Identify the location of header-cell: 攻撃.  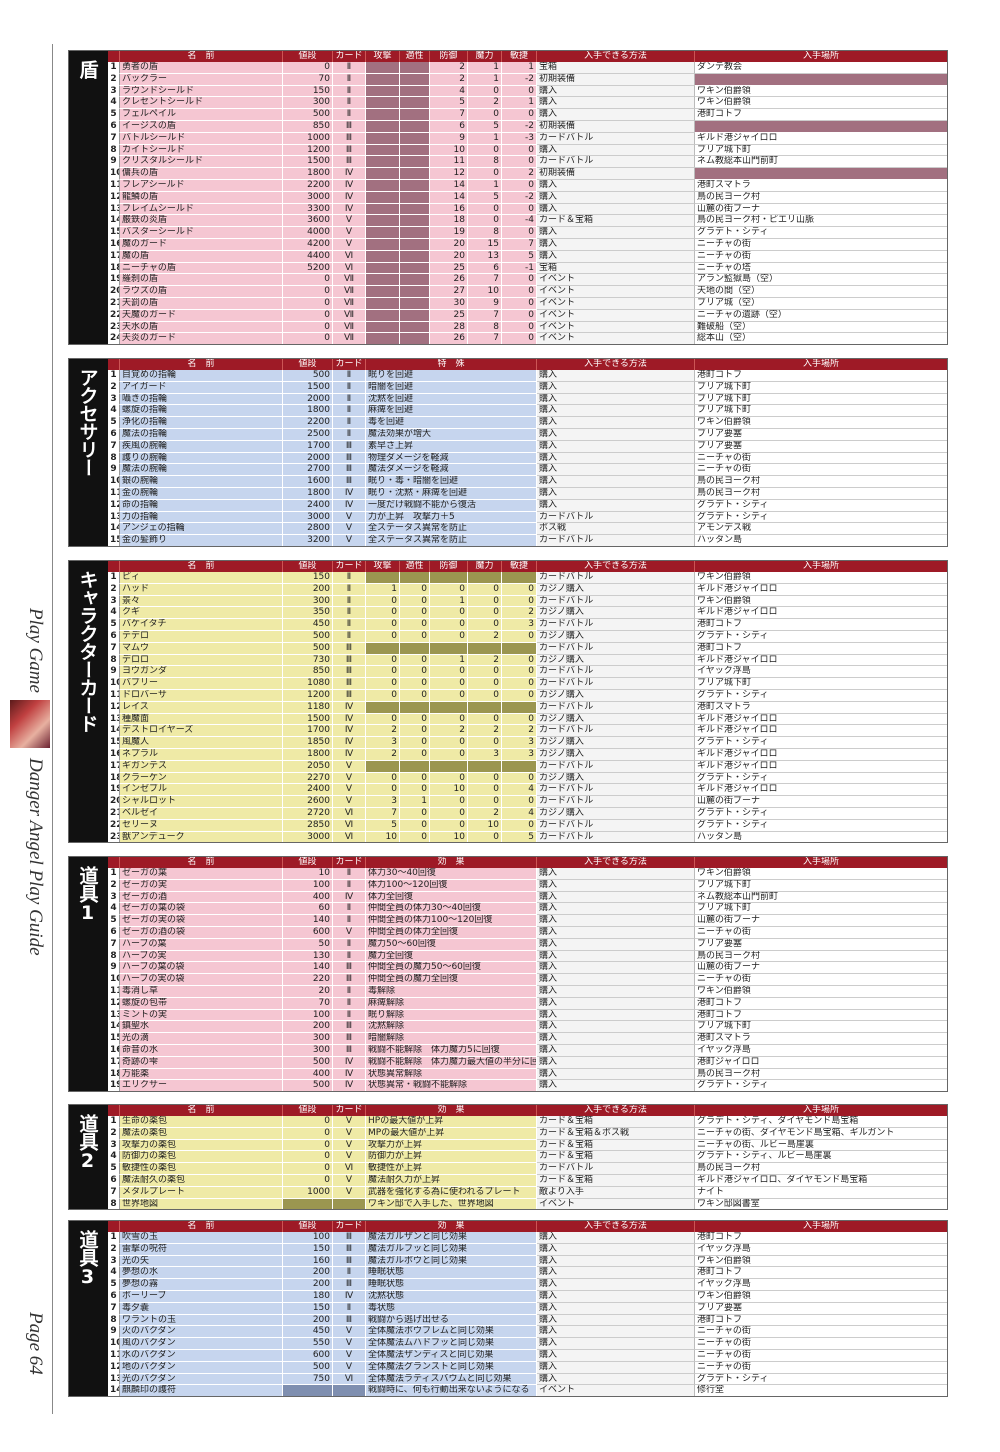
(383, 566).